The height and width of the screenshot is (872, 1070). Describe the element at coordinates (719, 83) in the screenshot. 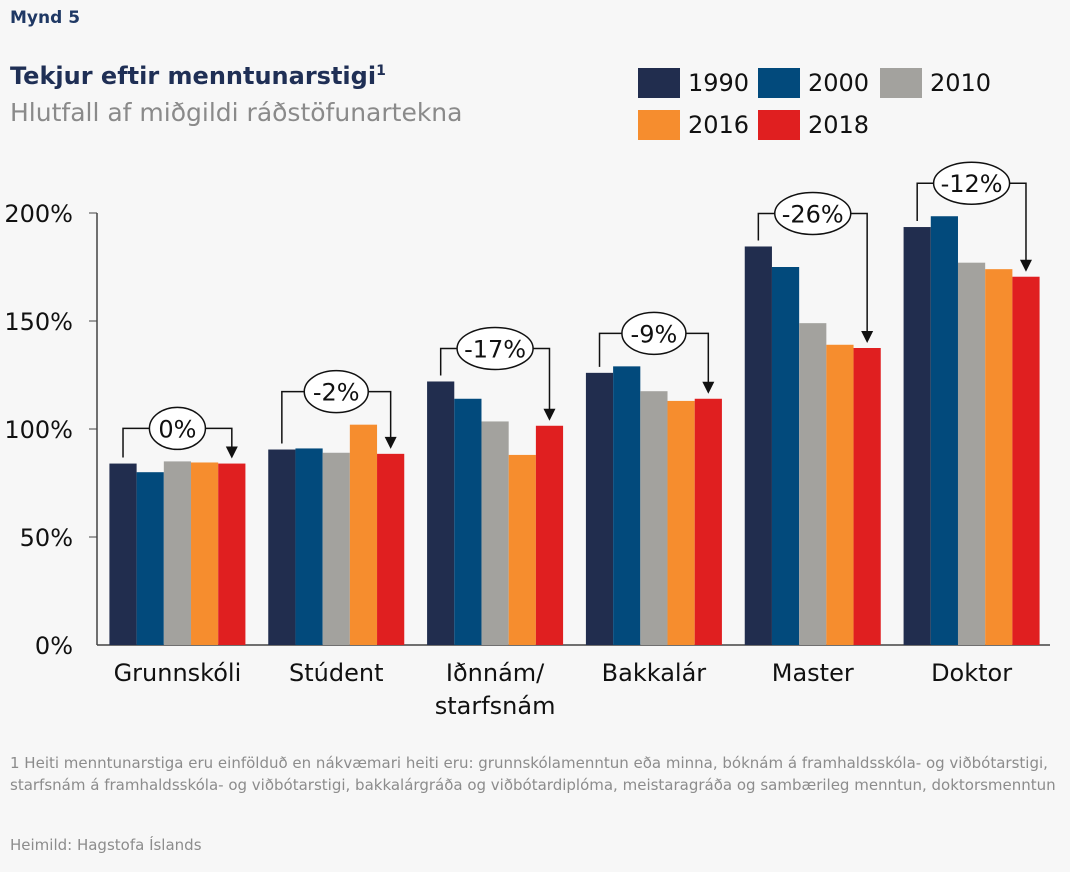

I see `legend-label: 1990` at that location.